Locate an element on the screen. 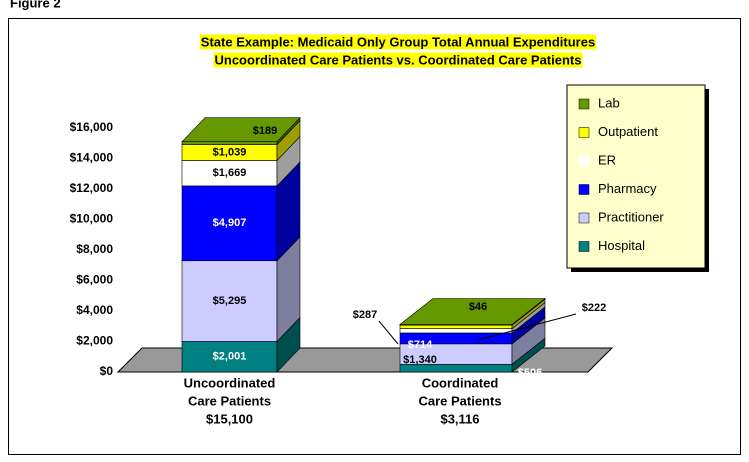 This screenshot has height=462, width=749. data-label: $506 is located at coordinates (530, 373).